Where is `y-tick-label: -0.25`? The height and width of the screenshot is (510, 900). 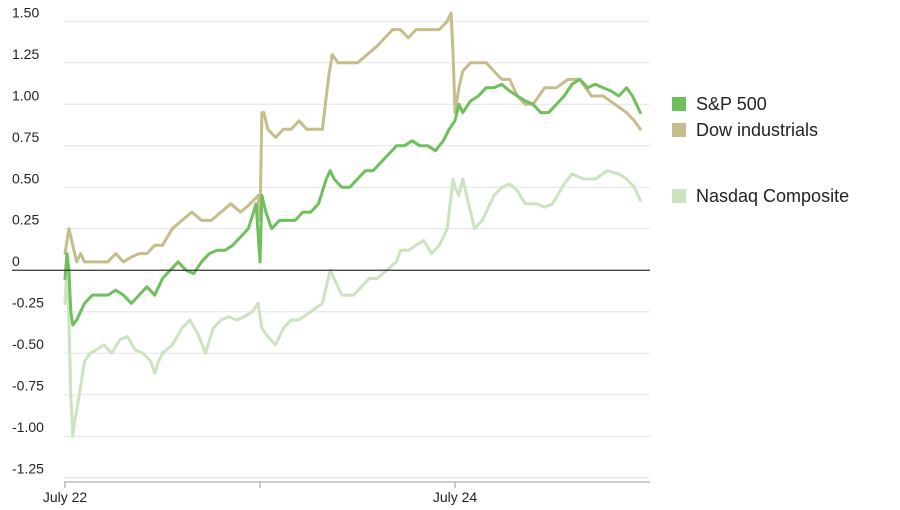
y-tick-label: -0.25 is located at coordinates (28, 303).